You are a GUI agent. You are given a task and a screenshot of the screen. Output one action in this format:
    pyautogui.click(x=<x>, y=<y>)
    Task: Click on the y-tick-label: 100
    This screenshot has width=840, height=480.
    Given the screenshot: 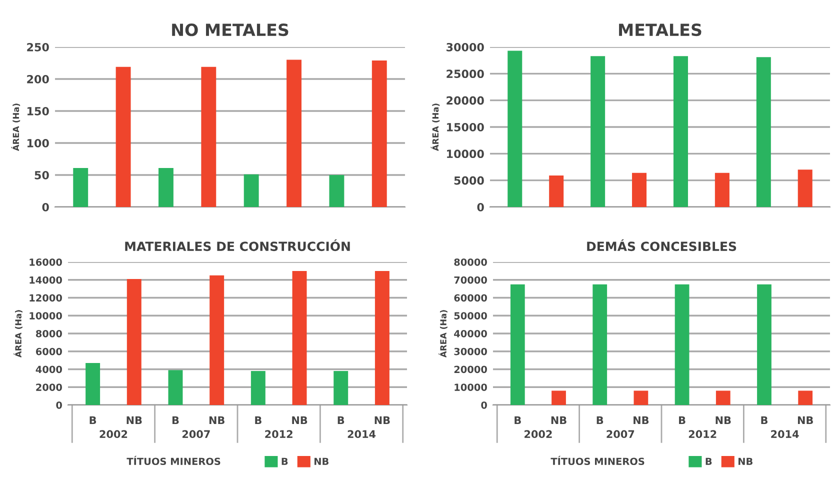 What is the action you would take?
    pyautogui.click(x=38, y=143)
    